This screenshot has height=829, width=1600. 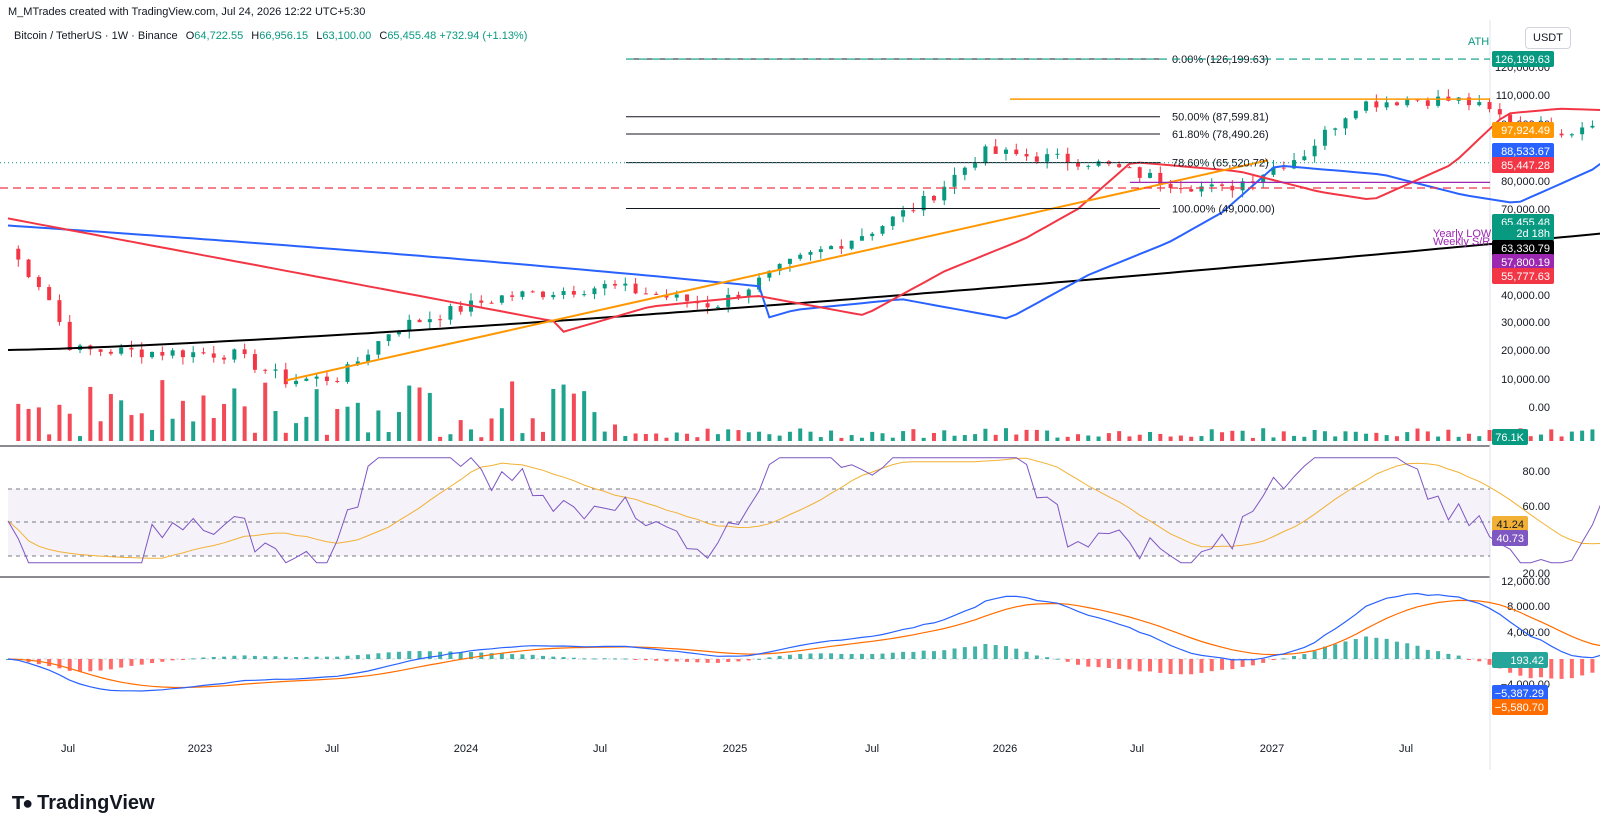 What do you see at coordinates (1533, 234) in the screenshot?
I see `price-tag: 2d 18h` at bounding box center [1533, 234].